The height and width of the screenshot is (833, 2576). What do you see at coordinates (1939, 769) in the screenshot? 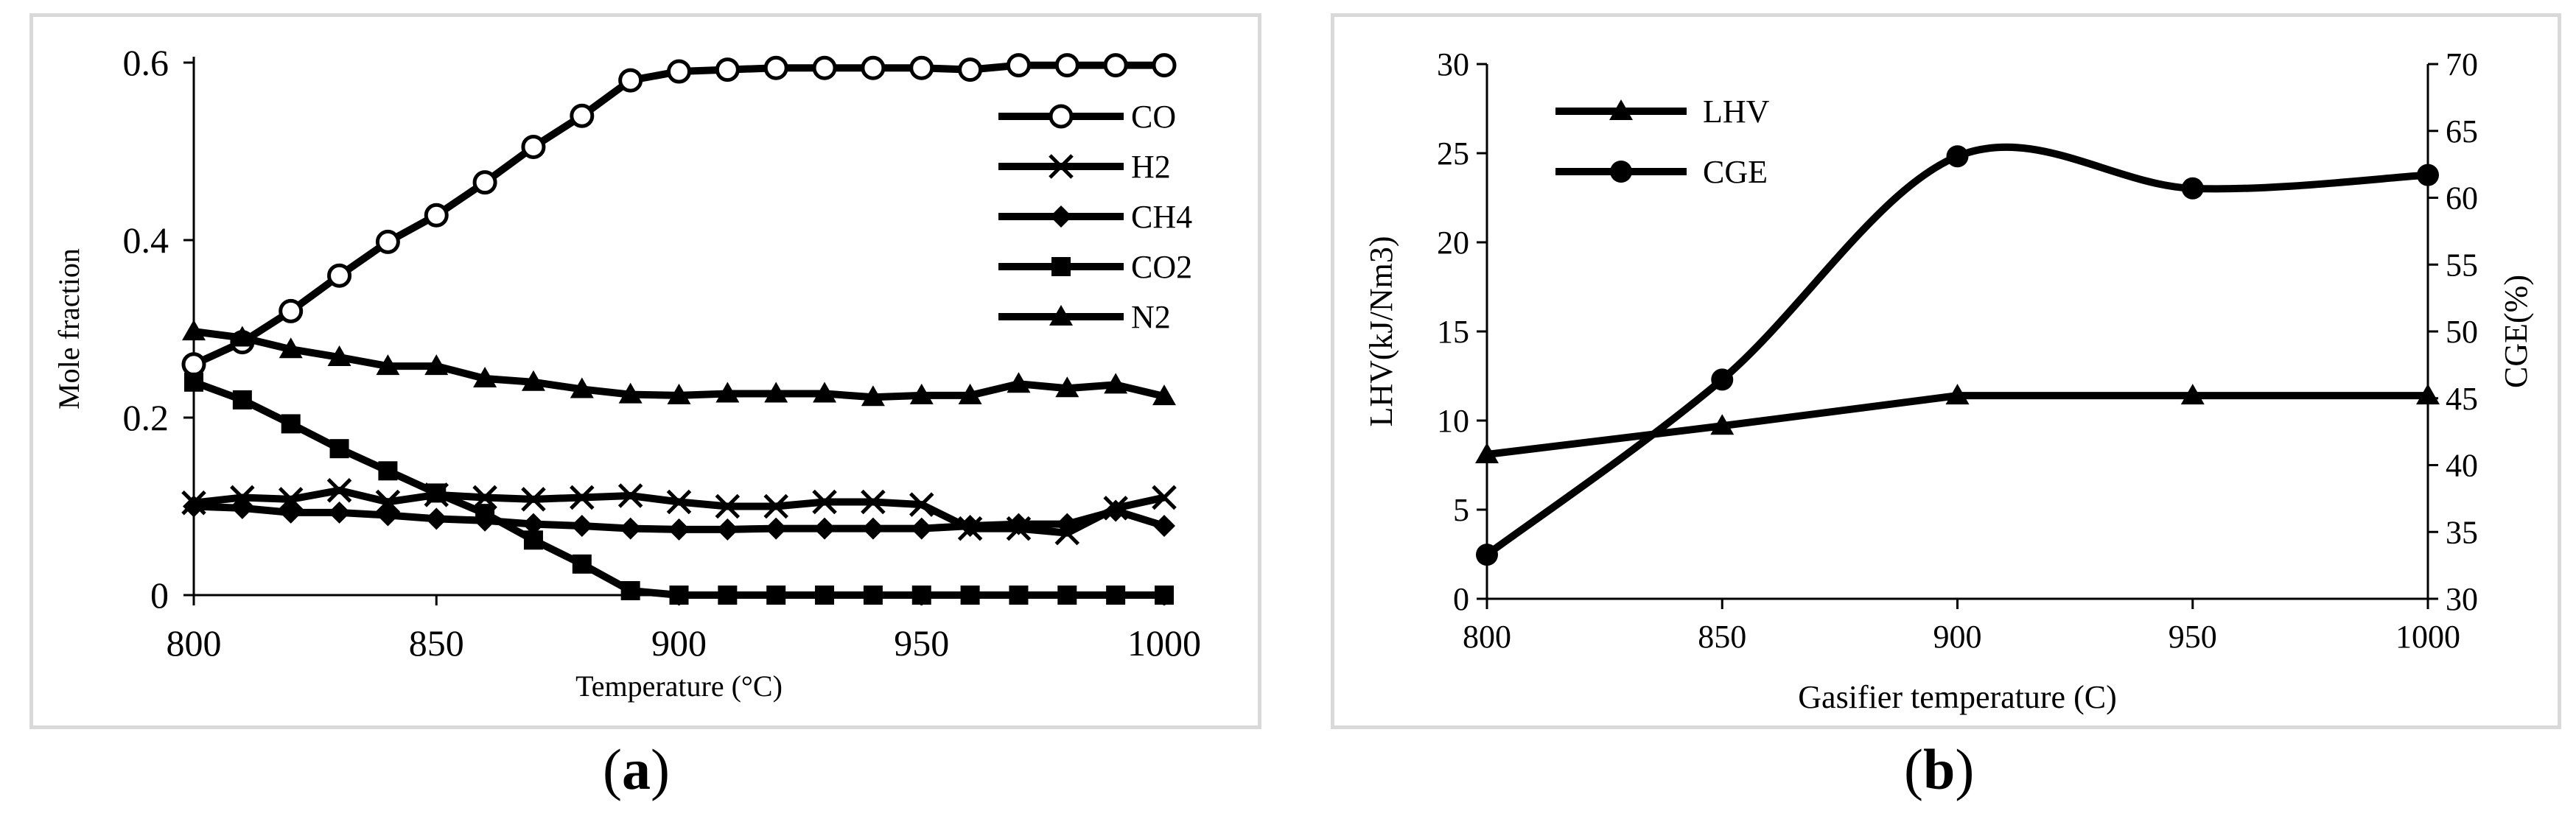
I see `subfigure-label-b: (b)` at bounding box center [1939, 769].